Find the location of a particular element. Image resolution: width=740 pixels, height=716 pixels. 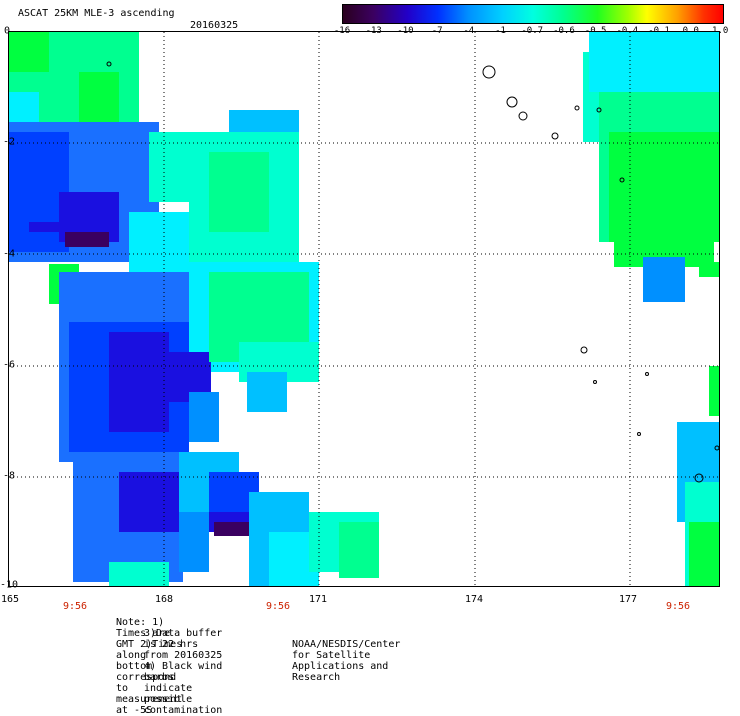

lat-label: -4 is located at coordinates (9, 254).